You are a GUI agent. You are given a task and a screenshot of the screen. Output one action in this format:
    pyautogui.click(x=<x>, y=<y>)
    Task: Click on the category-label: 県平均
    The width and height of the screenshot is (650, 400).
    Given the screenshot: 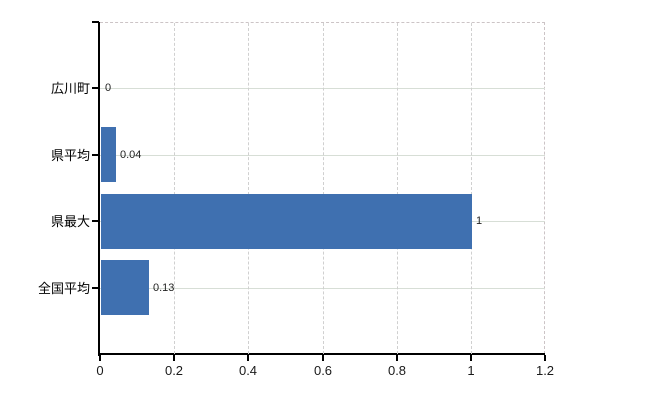 What is the action you would take?
    pyautogui.click(x=70, y=155)
    